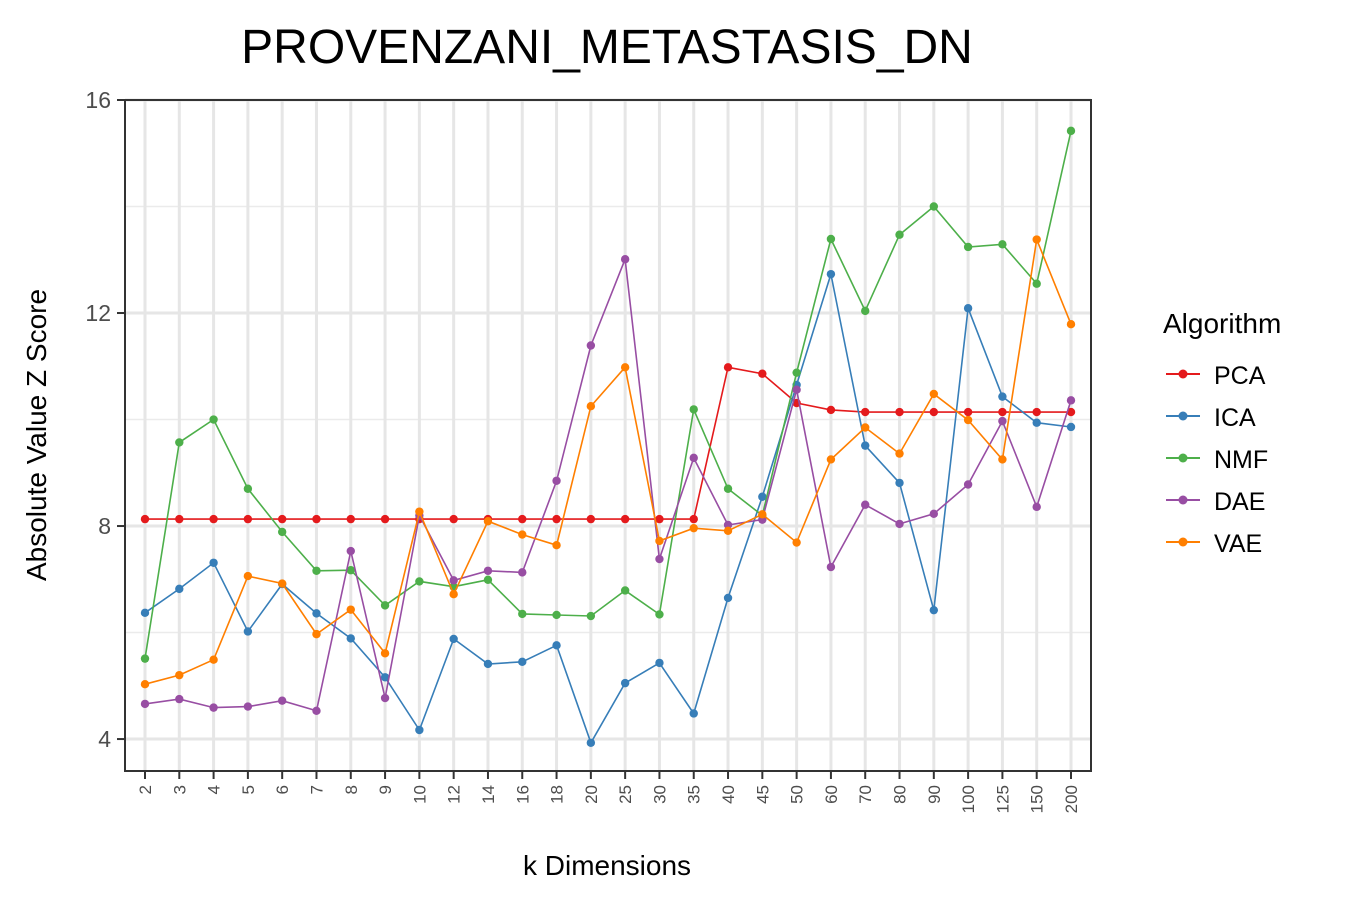  I want to click on x-axis-label: k Dimensions, so click(607, 865).